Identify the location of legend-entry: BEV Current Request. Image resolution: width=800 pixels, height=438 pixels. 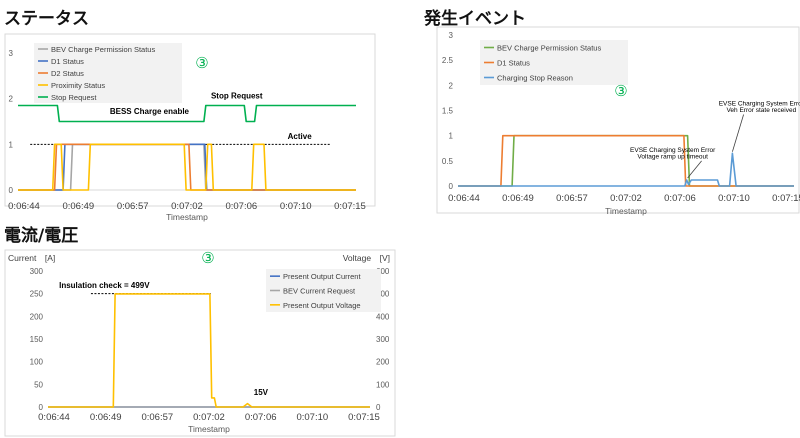
(319, 291).